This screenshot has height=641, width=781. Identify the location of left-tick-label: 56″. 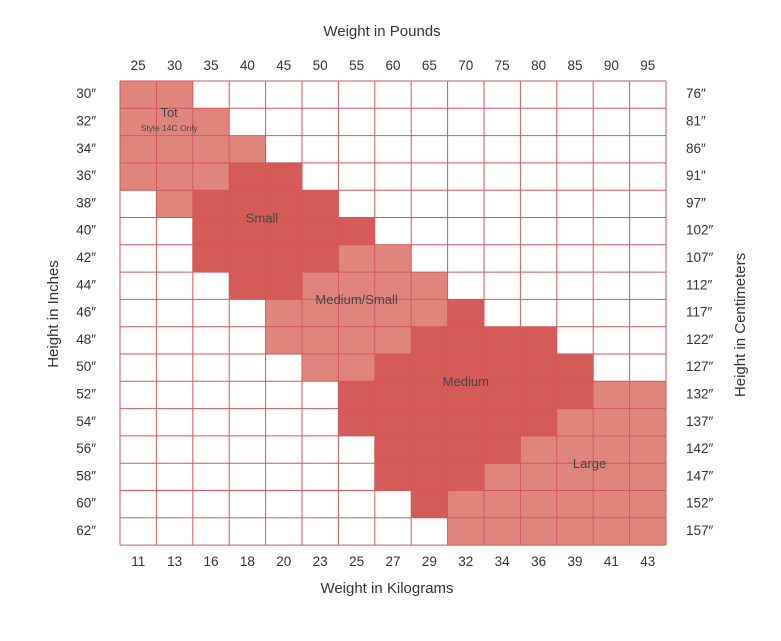
(86, 448).